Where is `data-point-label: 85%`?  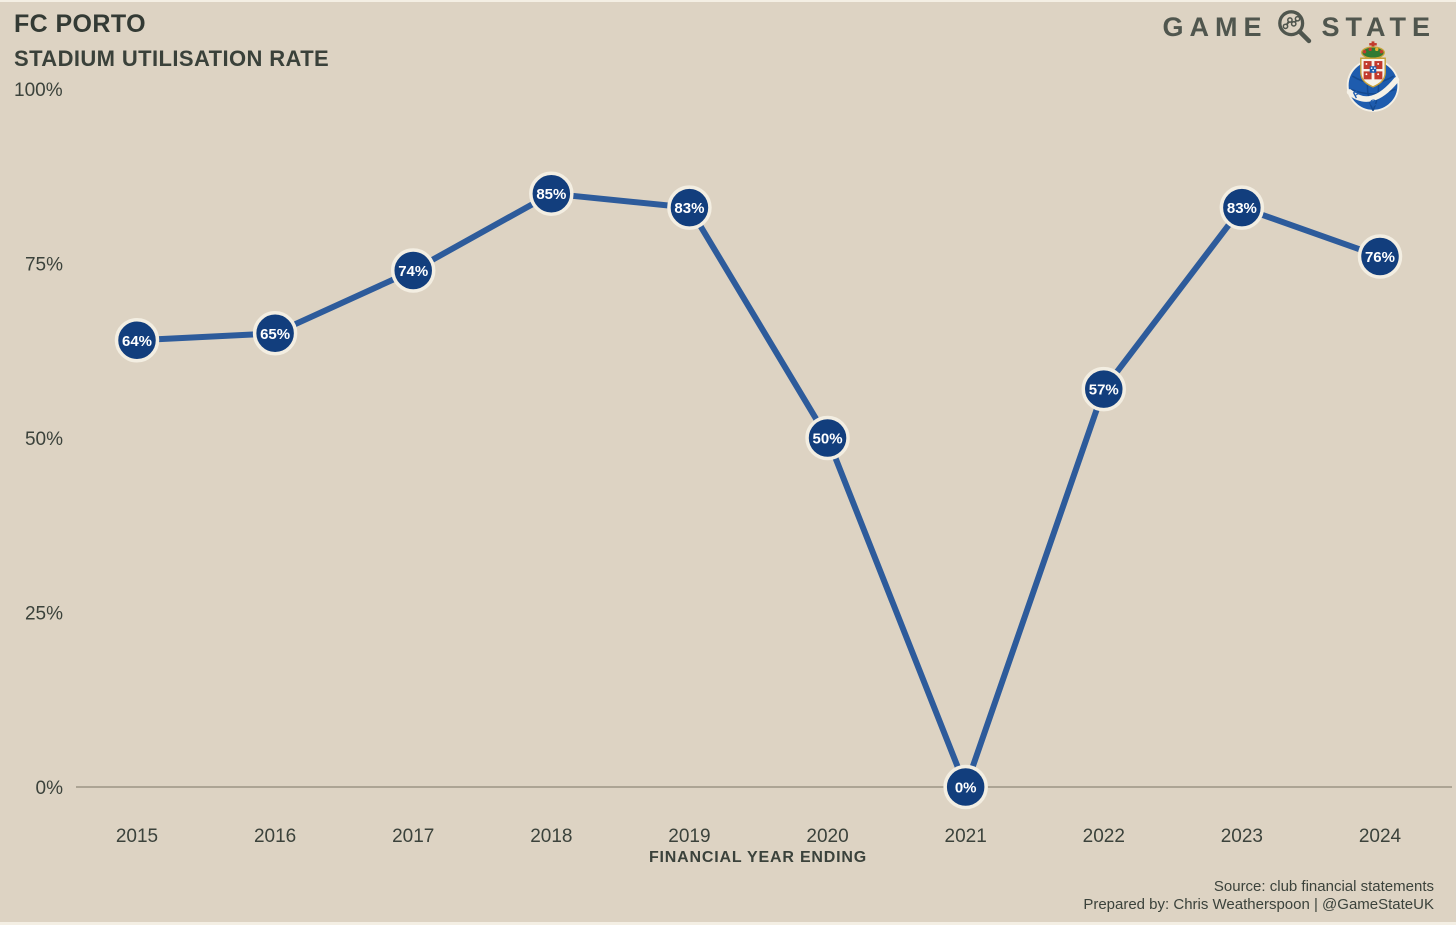
data-point-label: 85% is located at coordinates (551, 194).